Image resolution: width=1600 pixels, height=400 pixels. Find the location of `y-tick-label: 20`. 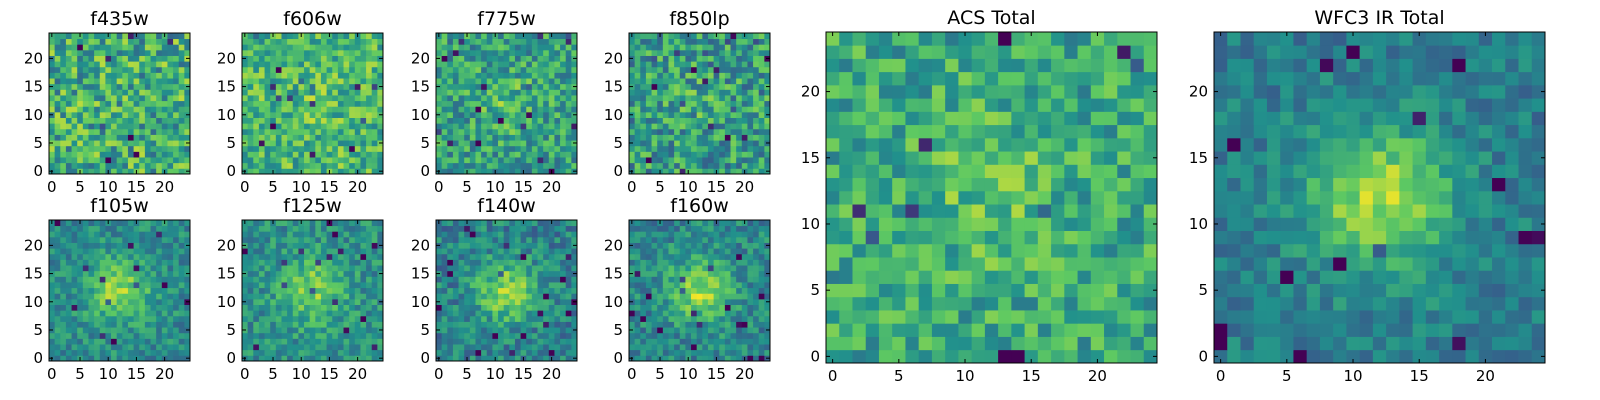

y-tick-label: 20 is located at coordinates (420, 58).